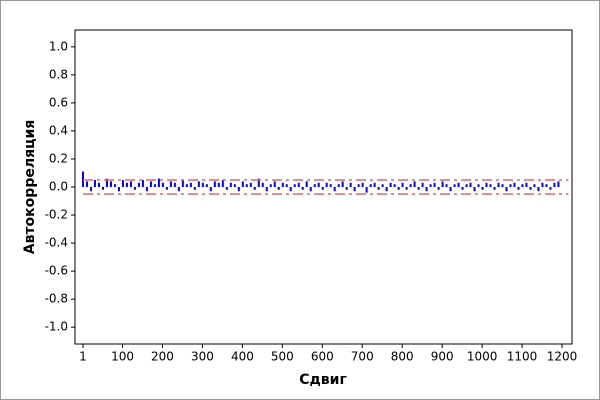 The image size is (600, 400). Describe the element at coordinates (522, 357) in the screenshot. I see `x-tick-label: 1100` at that location.